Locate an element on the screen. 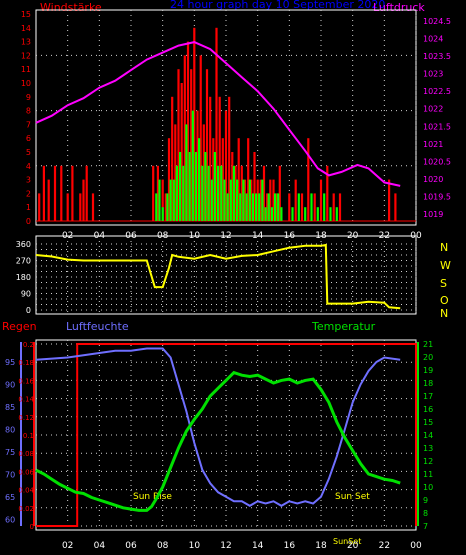  wind-y-tick: 14 is located at coordinates (26, 28).